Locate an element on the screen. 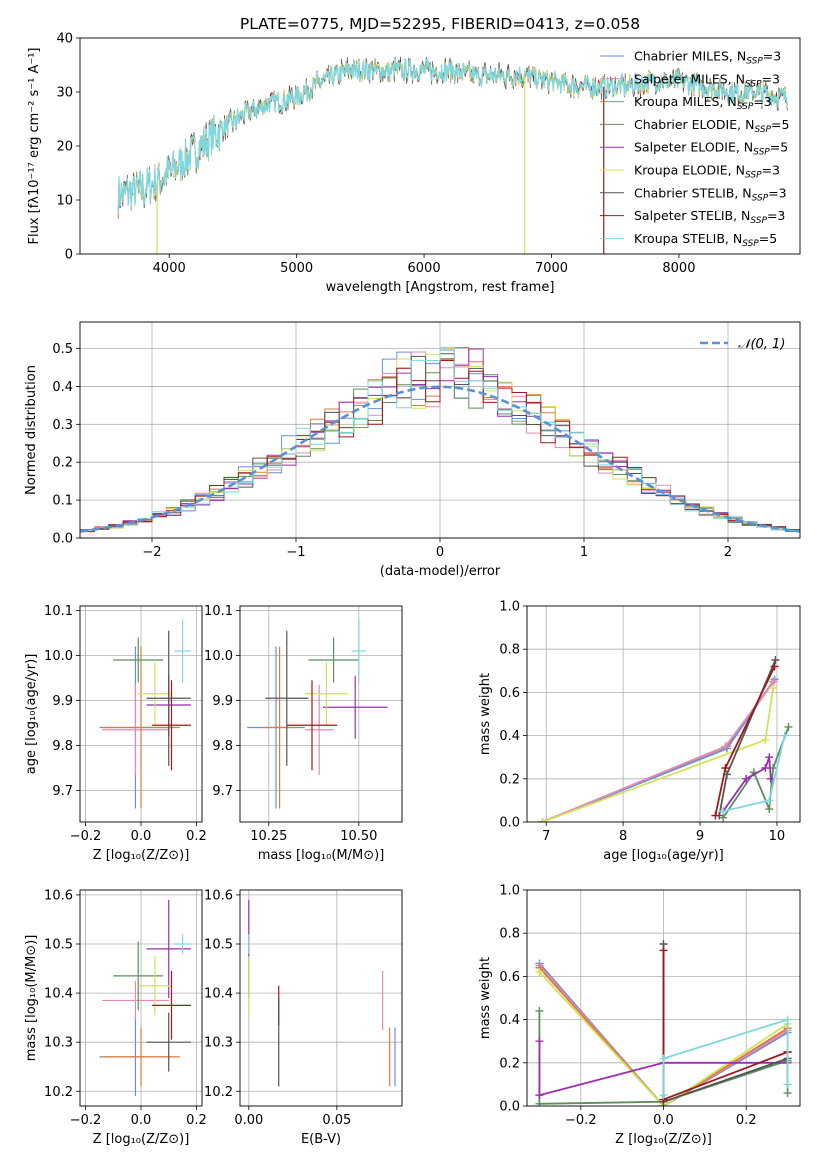  y-axis-label: mass weight is located at coordinates (485, 998).